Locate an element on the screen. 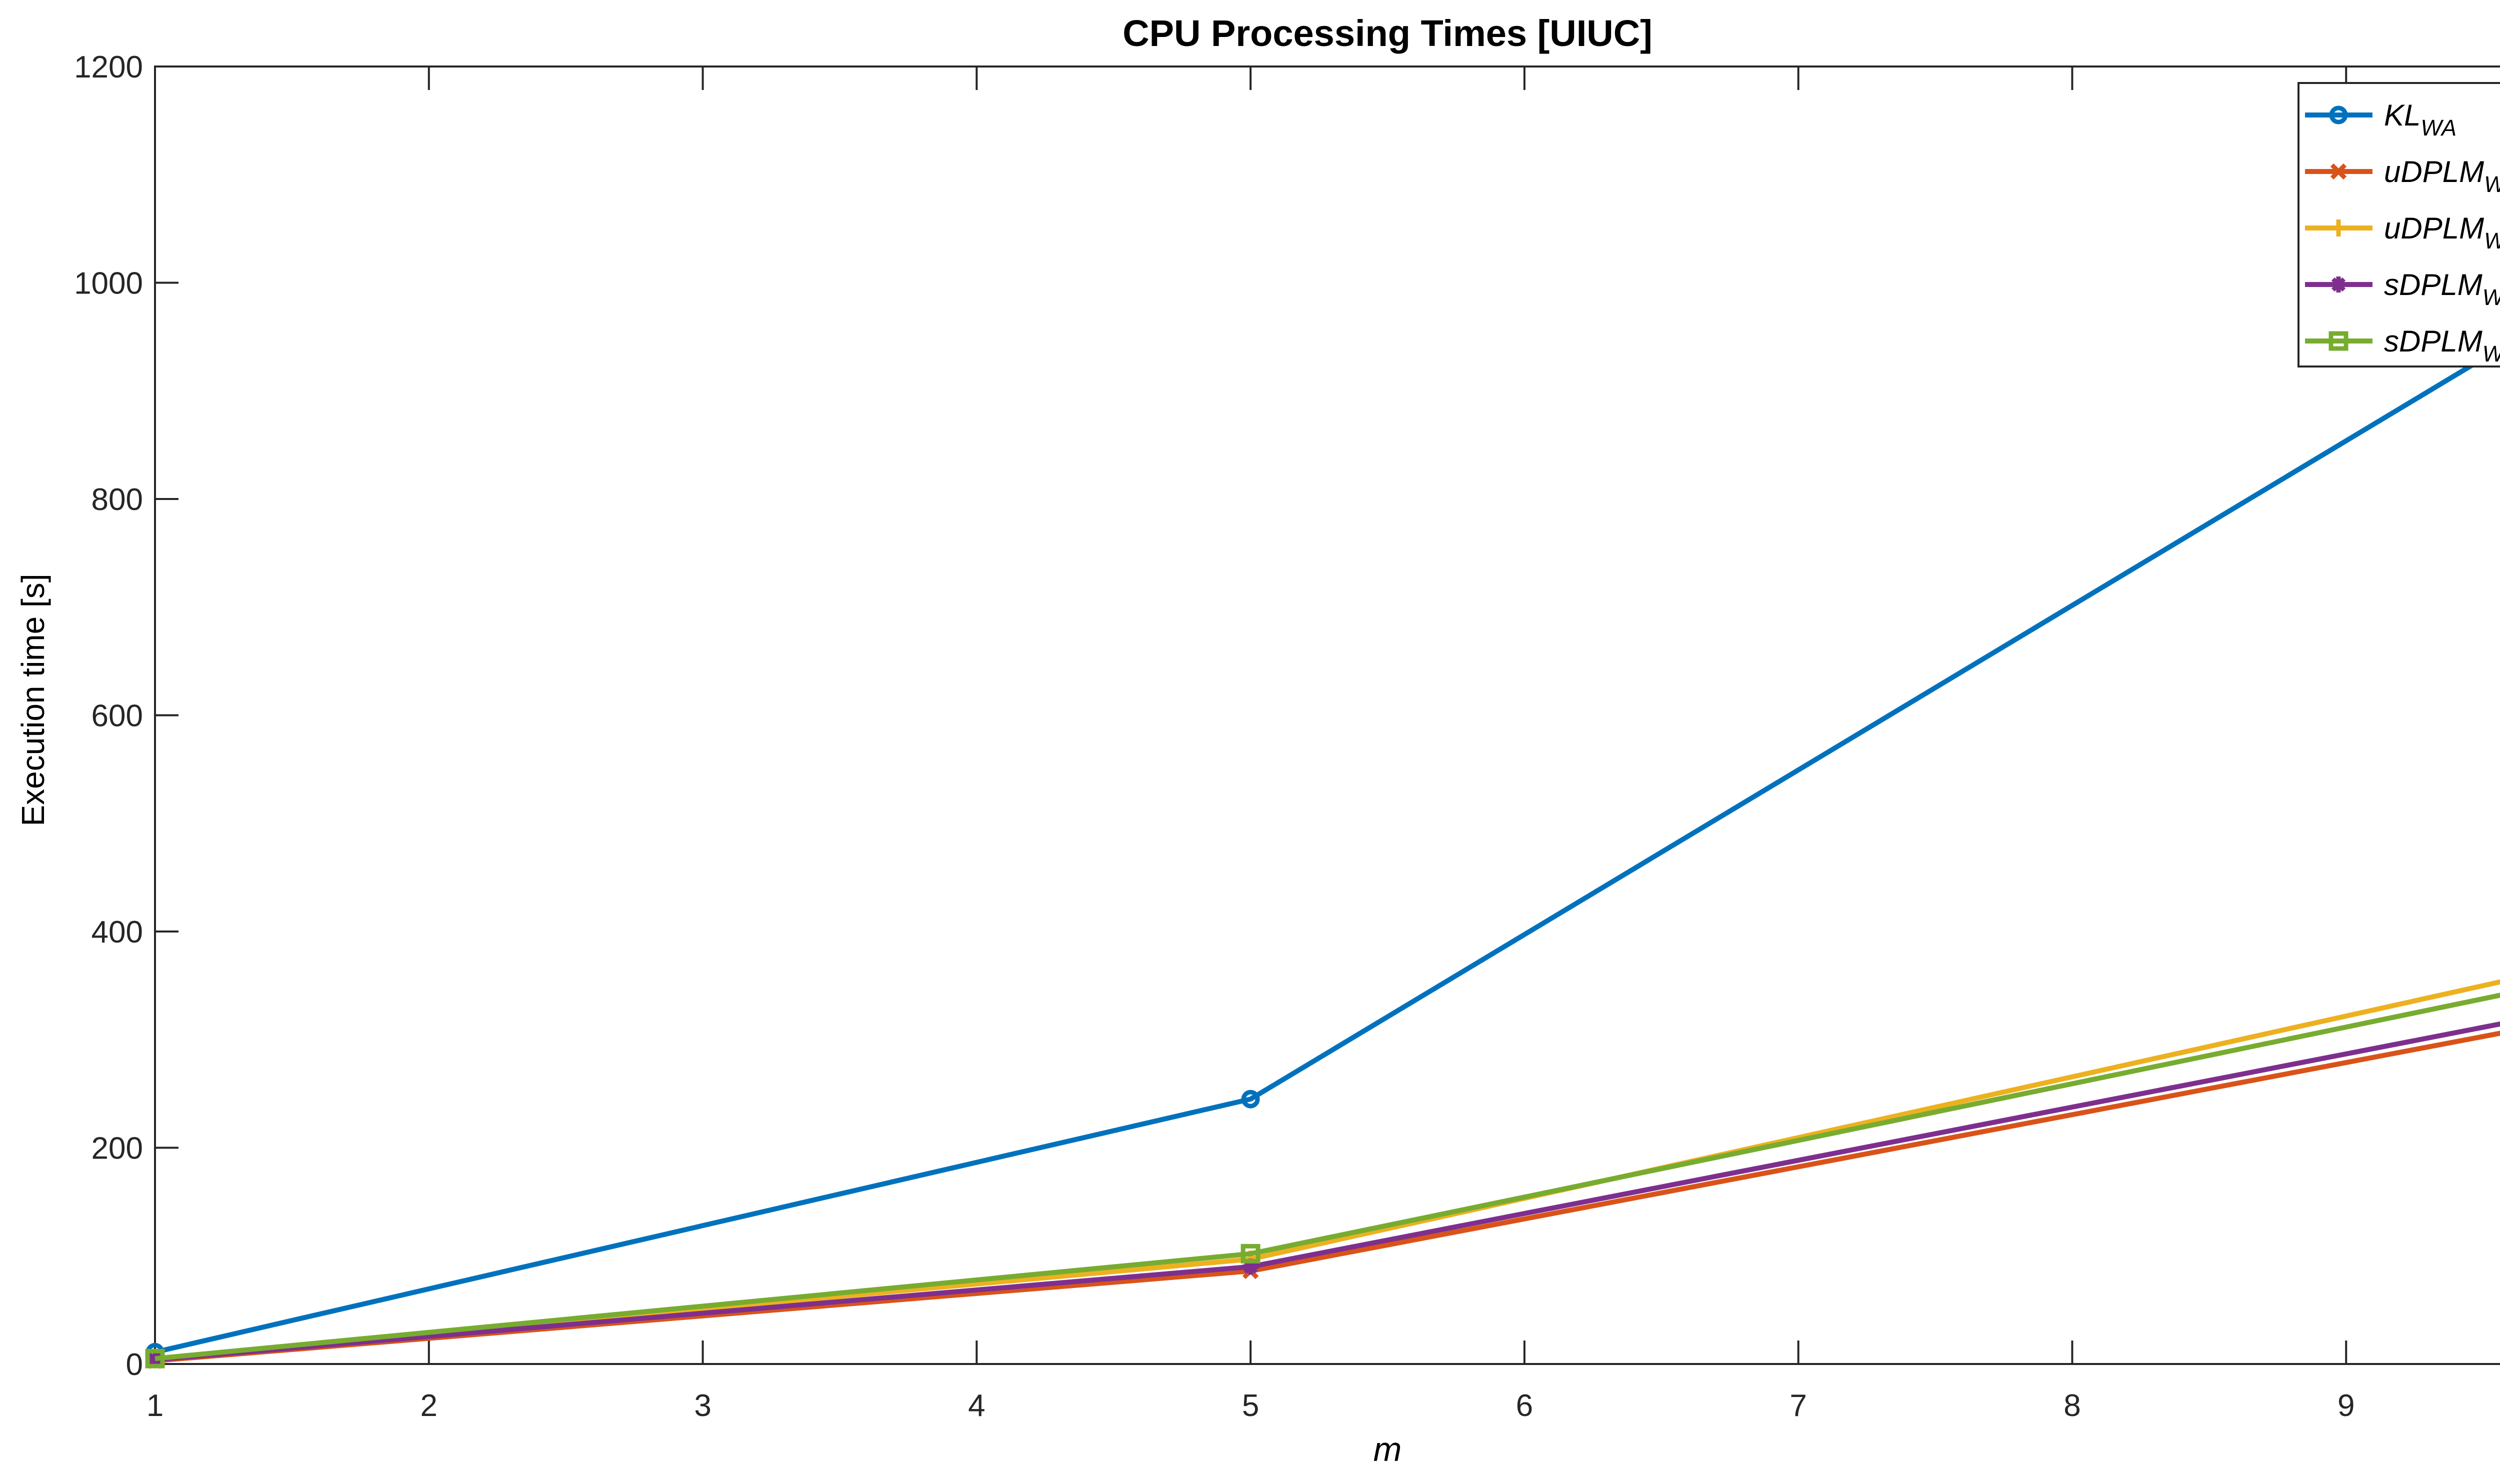  y-tick-label-0: 0 is located at coordinates (134, 1365).